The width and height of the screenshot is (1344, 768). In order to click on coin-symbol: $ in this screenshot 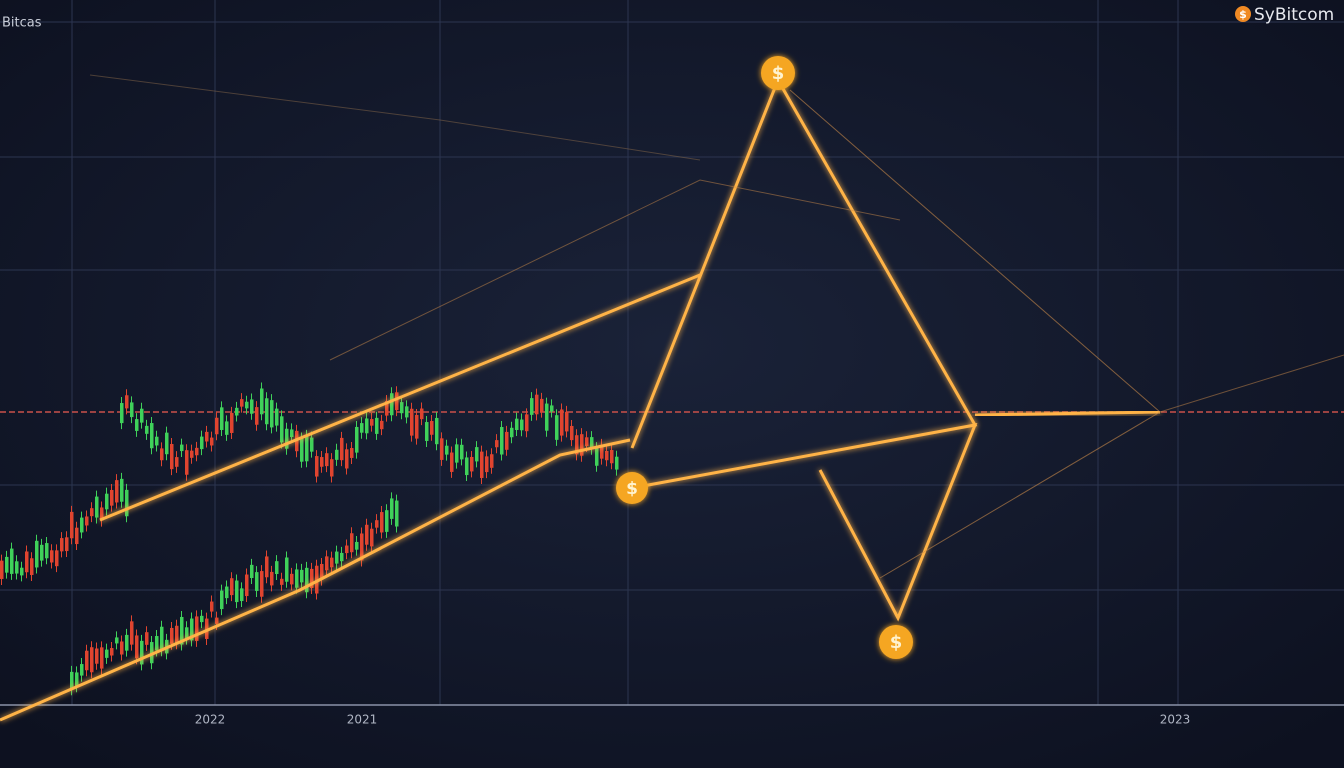, I will do `click(632, 489)`.